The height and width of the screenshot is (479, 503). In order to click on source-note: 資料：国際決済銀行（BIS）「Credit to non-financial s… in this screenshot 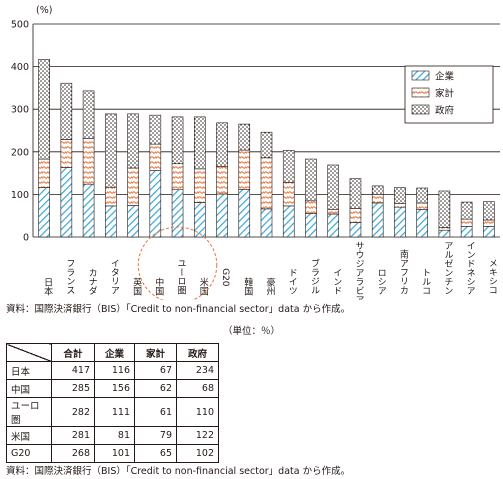, I will do `click(178, 309)`.